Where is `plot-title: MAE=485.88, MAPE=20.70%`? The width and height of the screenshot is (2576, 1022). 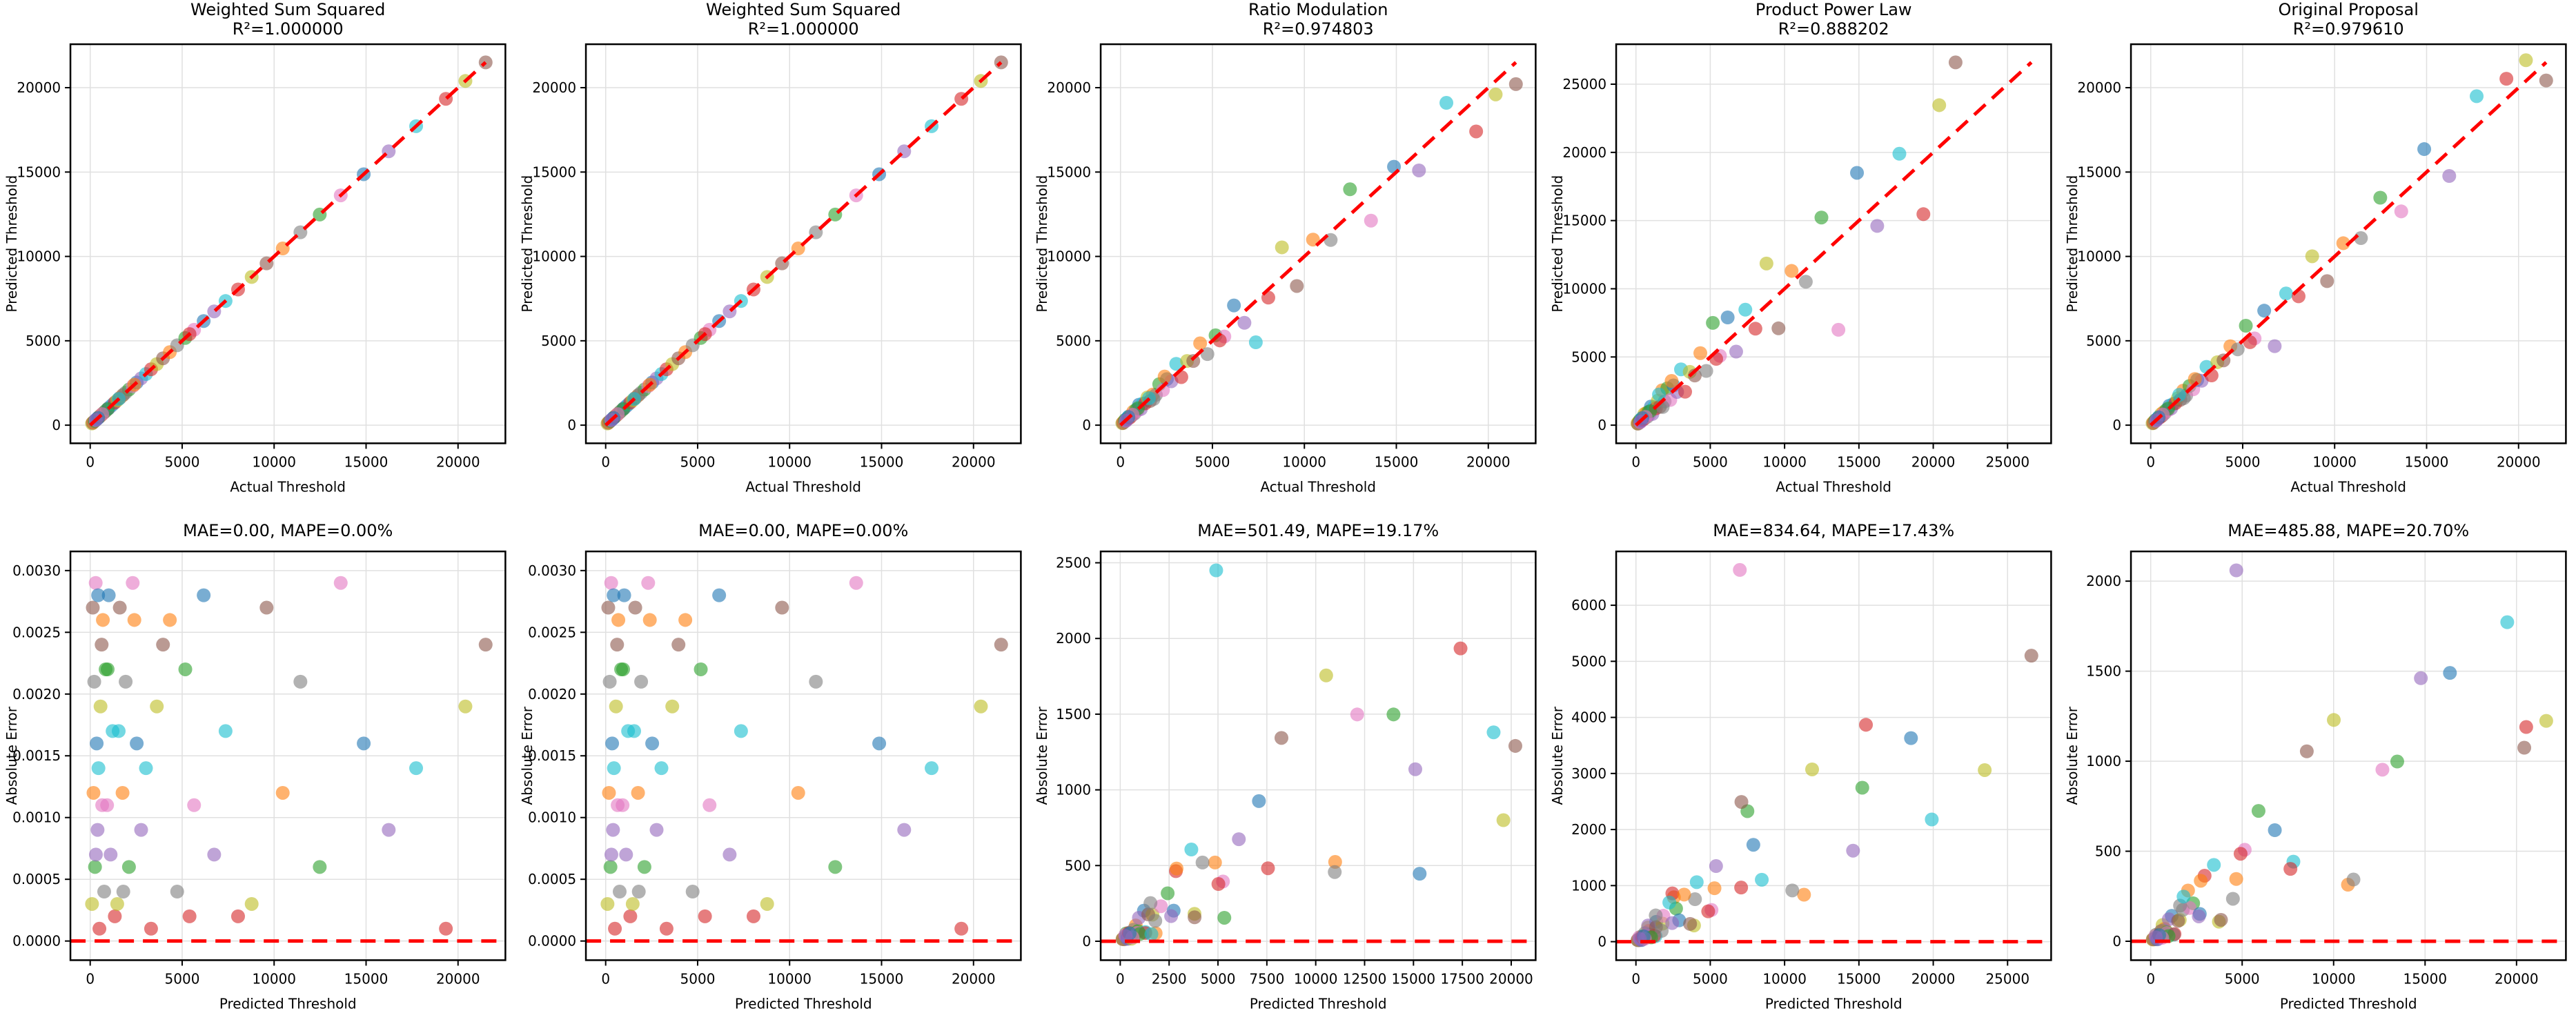 plot-title: MAE=485.88, MAPE=20.70% is located at coordinates (2348, 530).